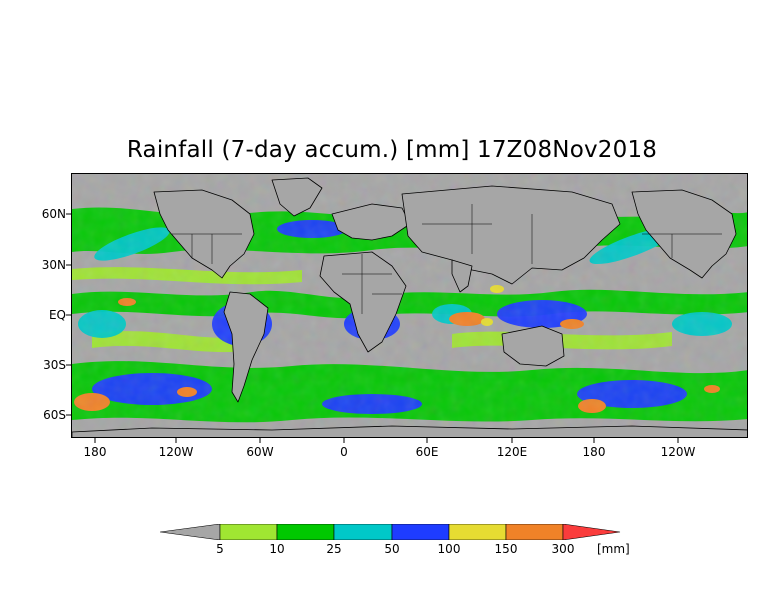 The image size is (784, 612). I want to click on colorbar-label-150: 150, so click(506, 549).